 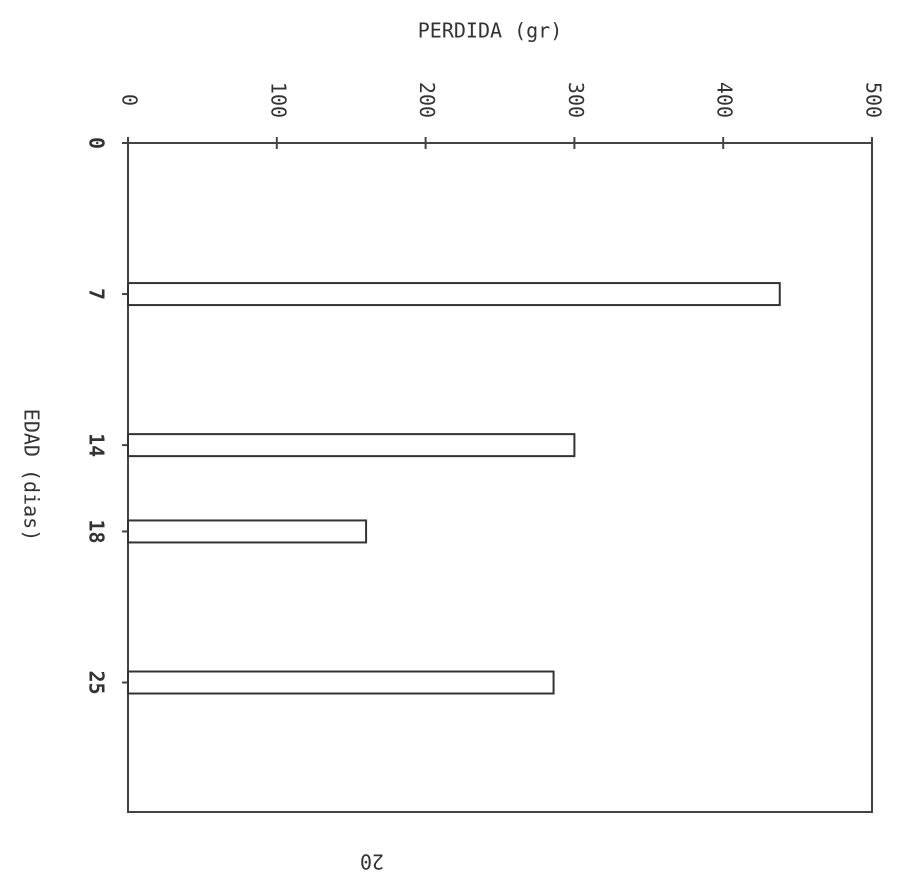 What do you see at coordinates (97, 143) in the screenshot?
I see `age-tick-label: 0` at bounding box center [97, 143].